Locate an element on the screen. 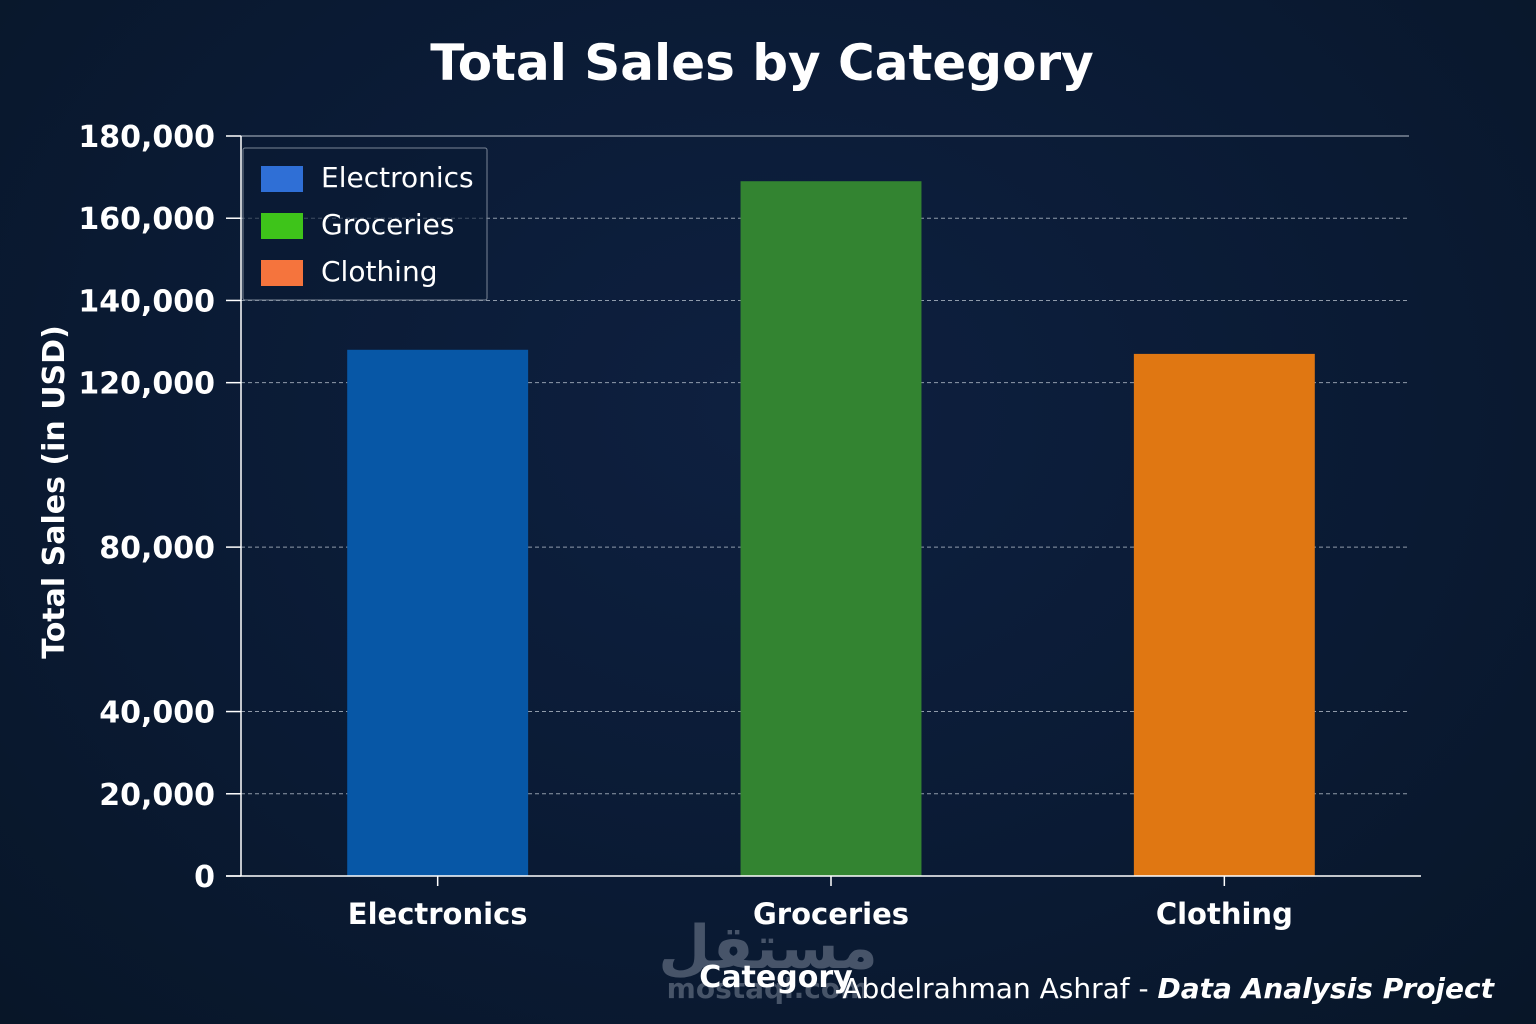  x-axis-label: Category is located at coordinates (776, 977).